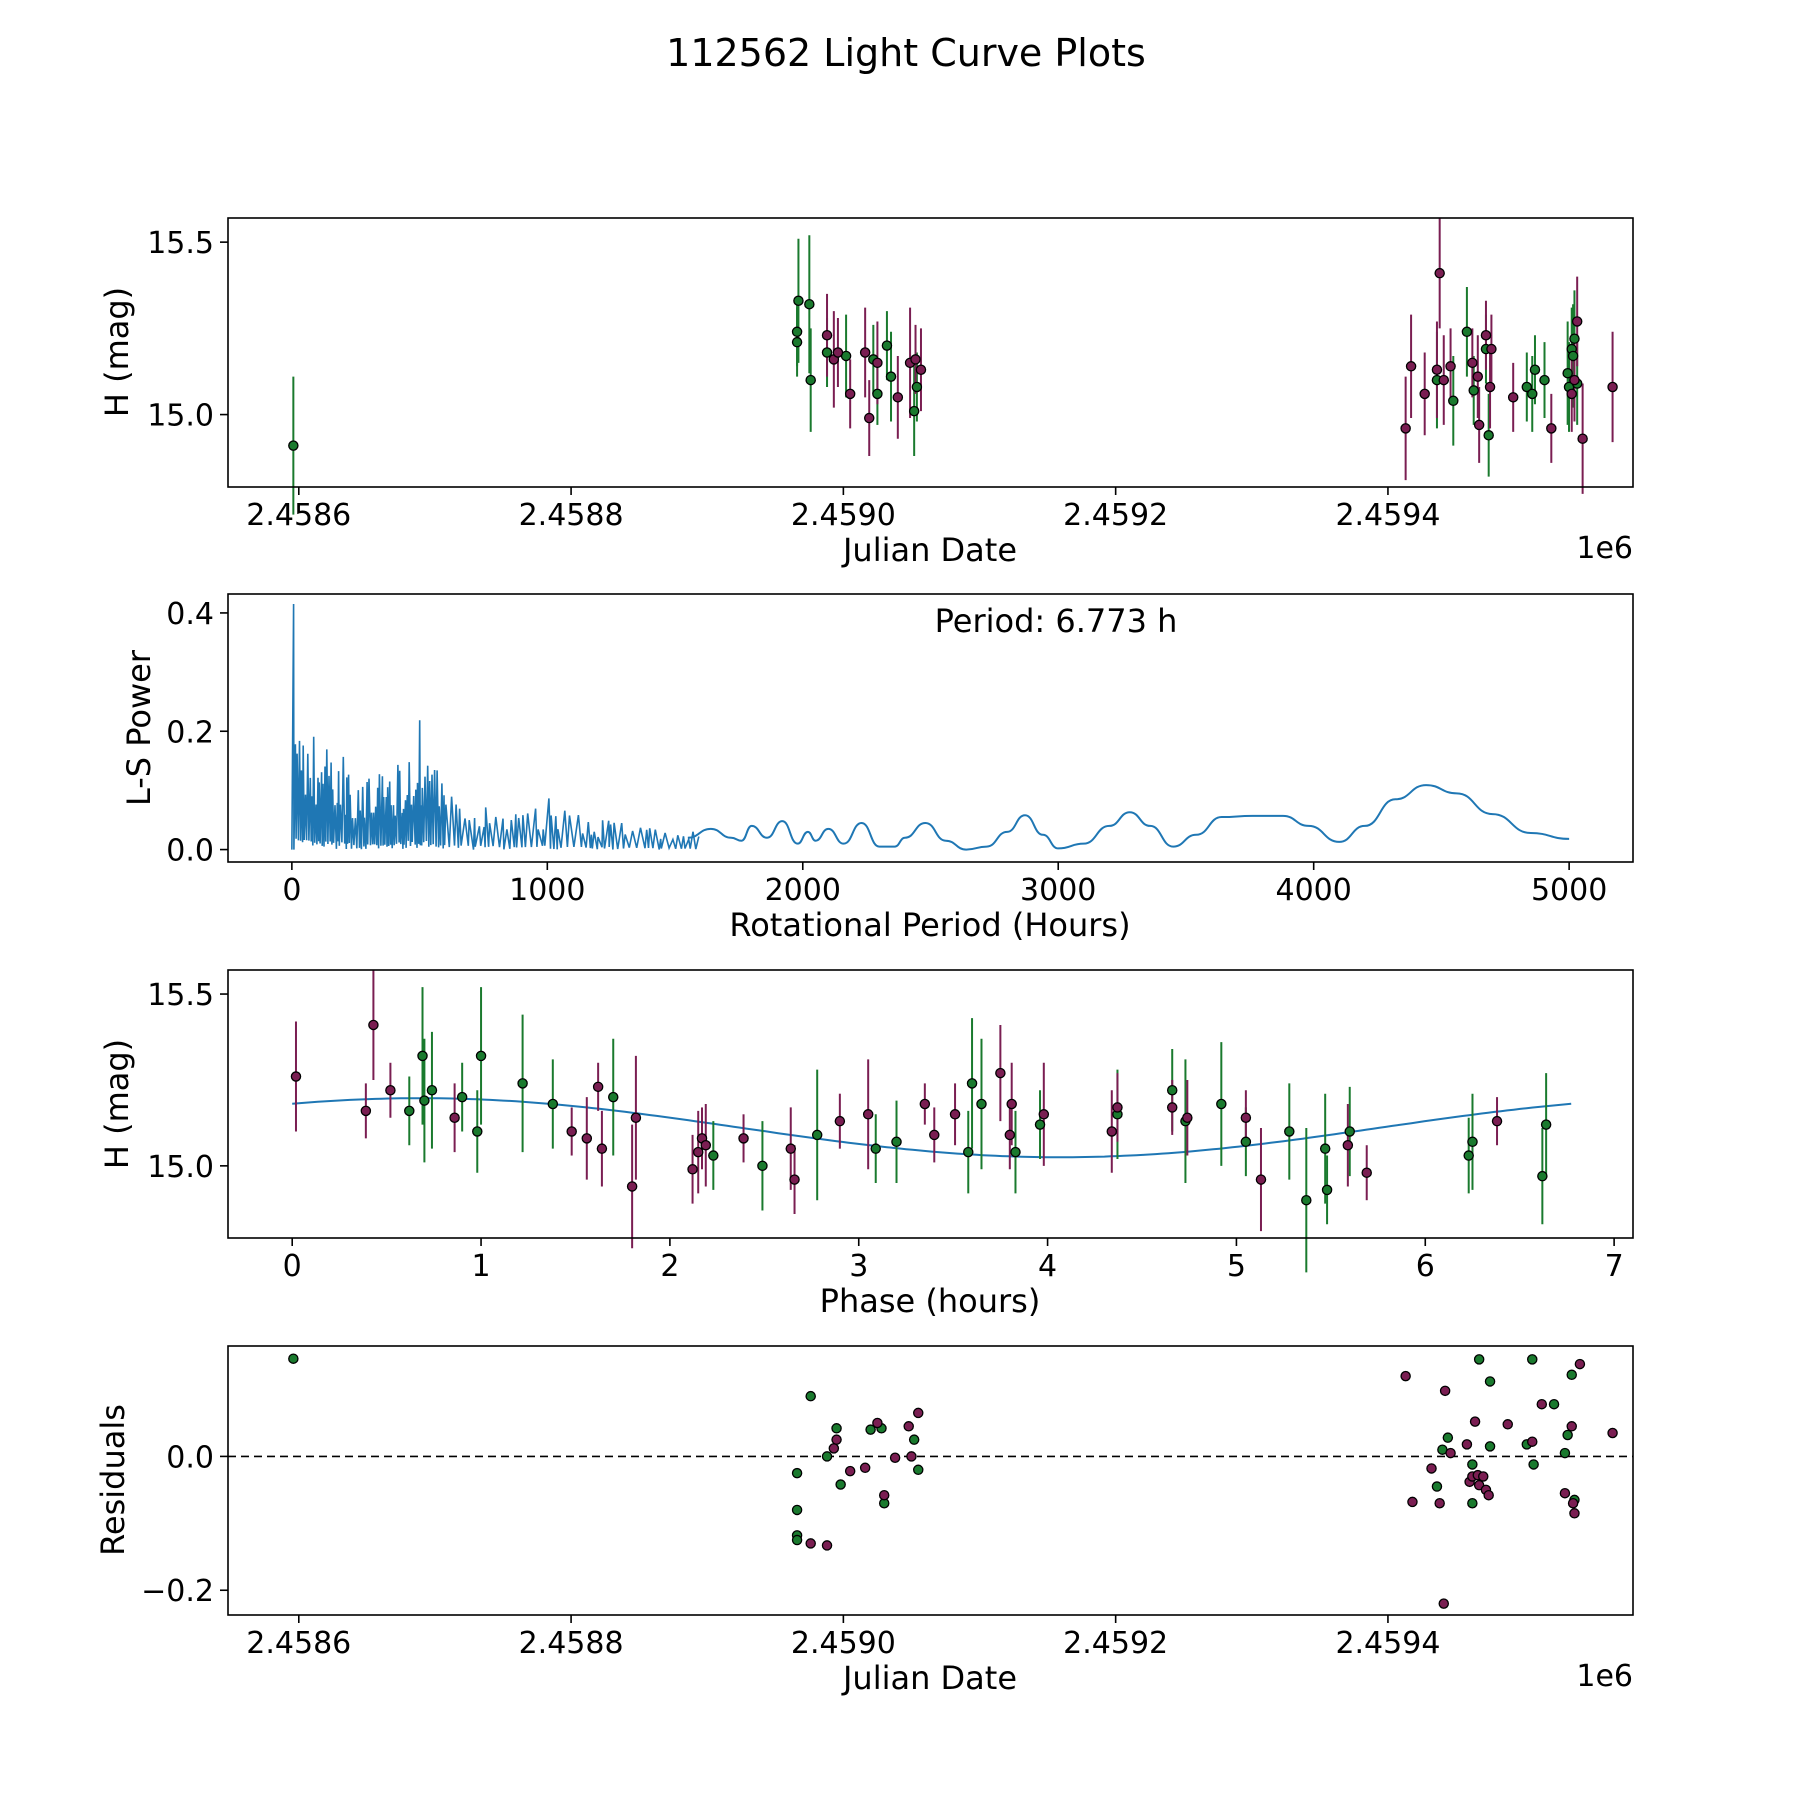 This screenshot has width=1800, height=1800. What do you see at coordinates (571, 515) in the screenshot?
I see `x-tick-label: 2.4588` at bounding box center [571, 515].